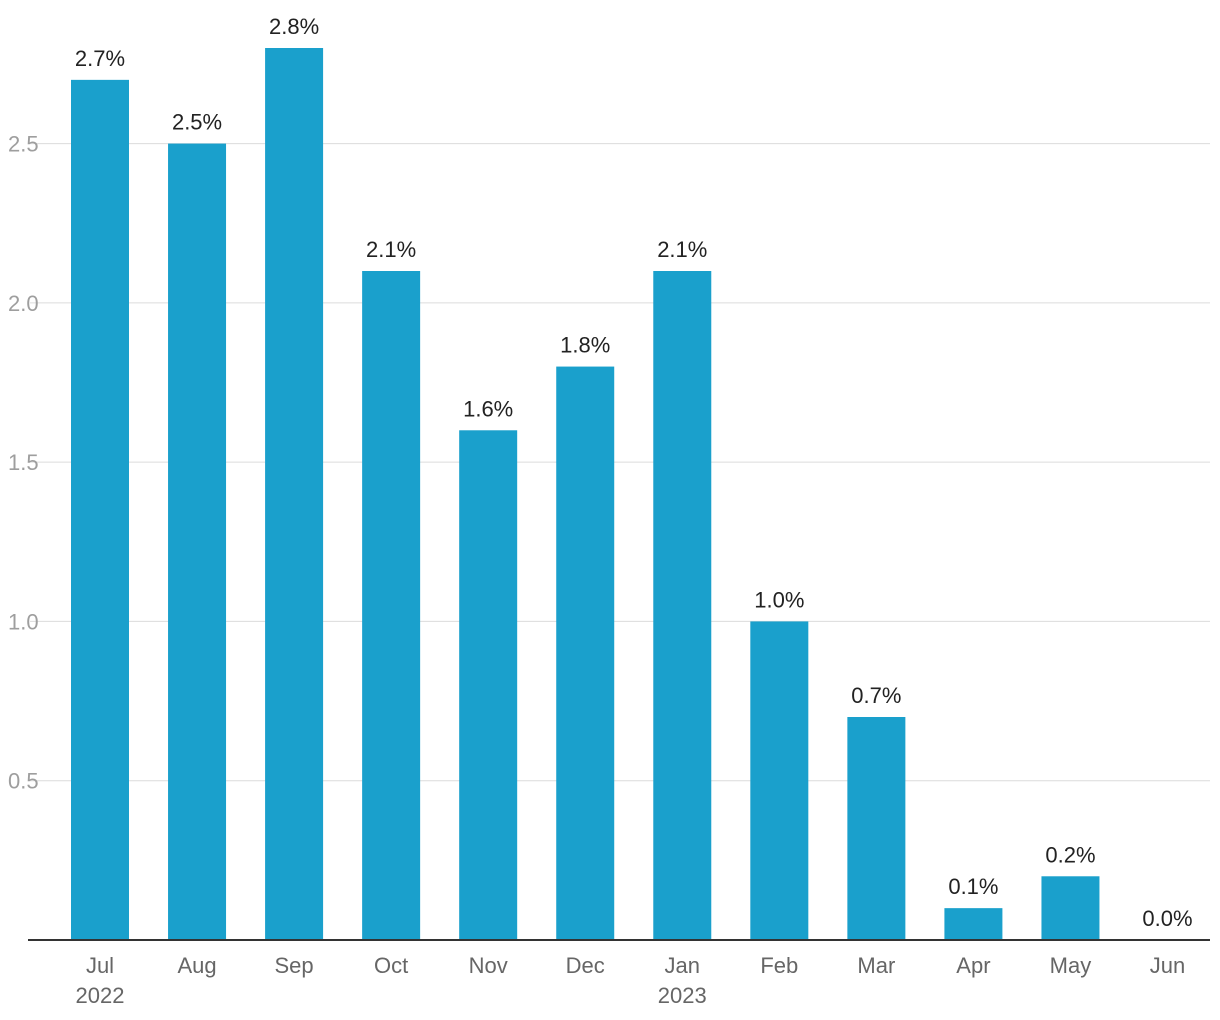 The image size is (1220, 1020). I want to click on bar-may, so click(1070, 908).